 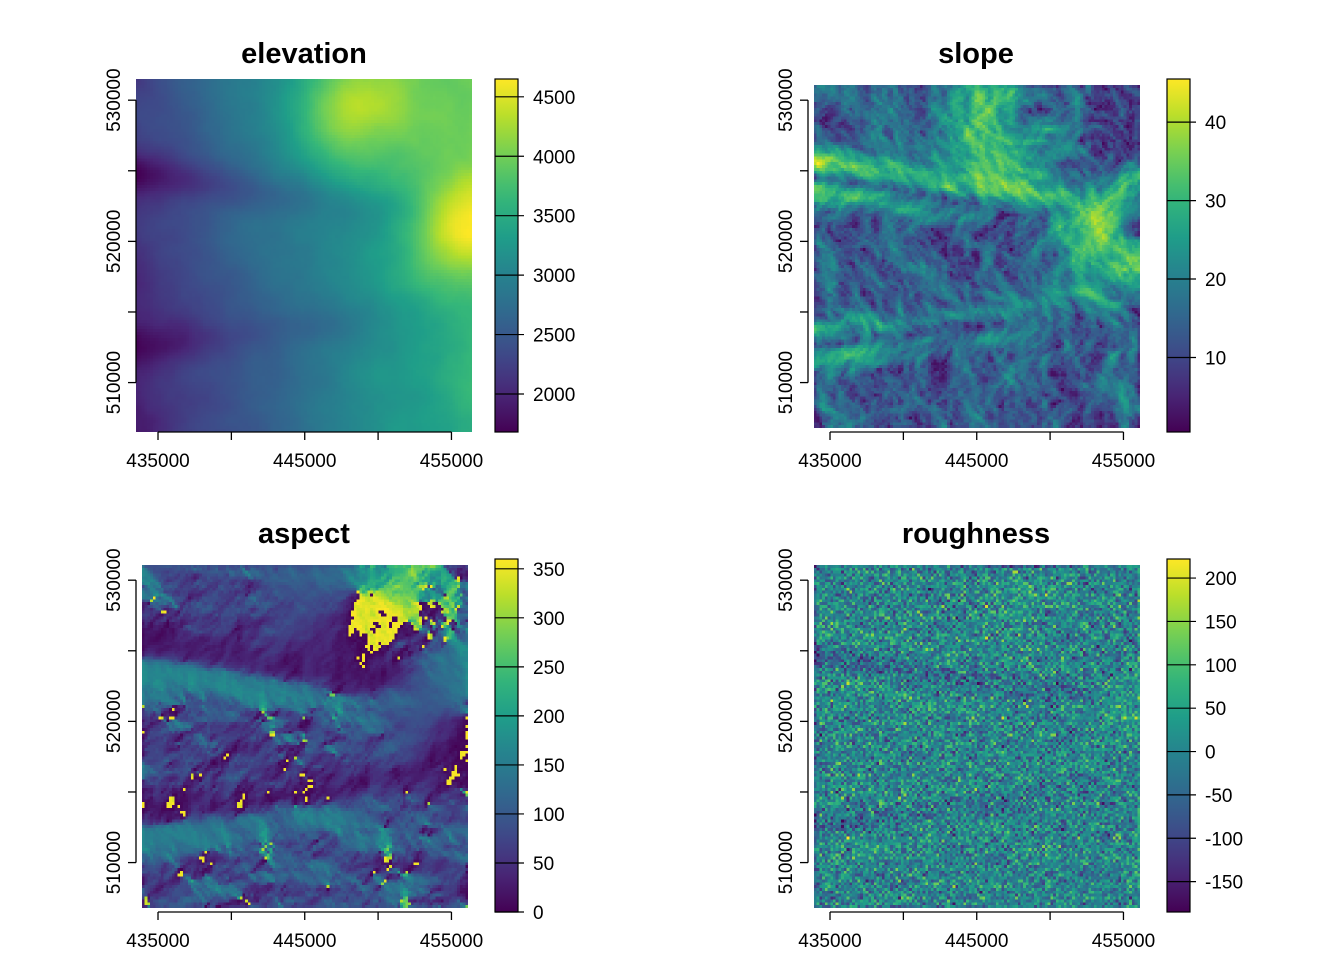 What do you see at coordinates (976, 54) in the screenshot?
I see `panel-title: slope` at bounding box center [976, 54].